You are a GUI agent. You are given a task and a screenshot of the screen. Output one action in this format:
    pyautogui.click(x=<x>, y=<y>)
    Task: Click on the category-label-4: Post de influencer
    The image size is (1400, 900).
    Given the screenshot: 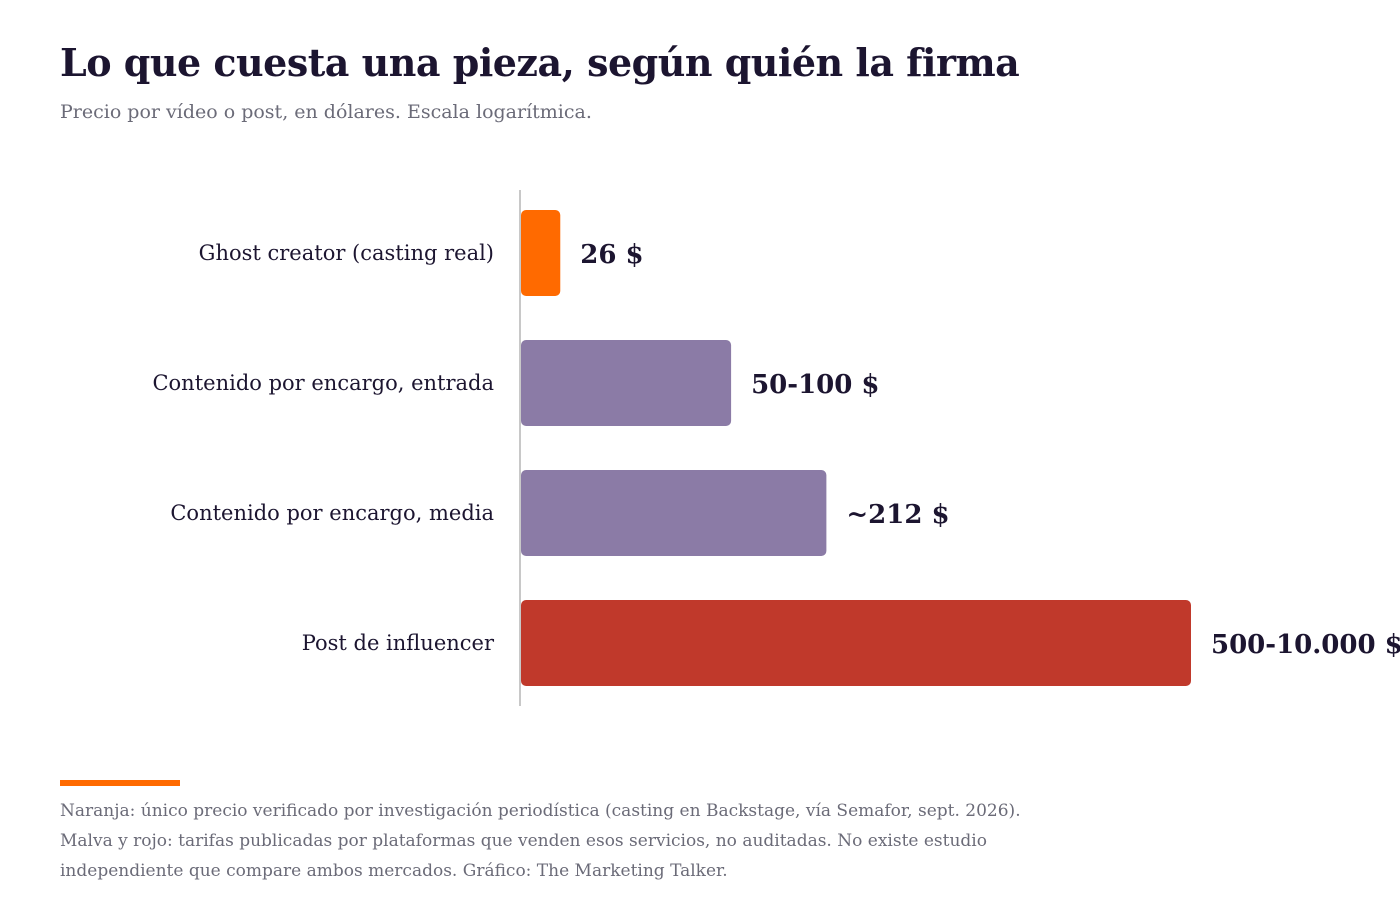 What is the action you would take?
    pyautogui.click(x=398, y=643)
    